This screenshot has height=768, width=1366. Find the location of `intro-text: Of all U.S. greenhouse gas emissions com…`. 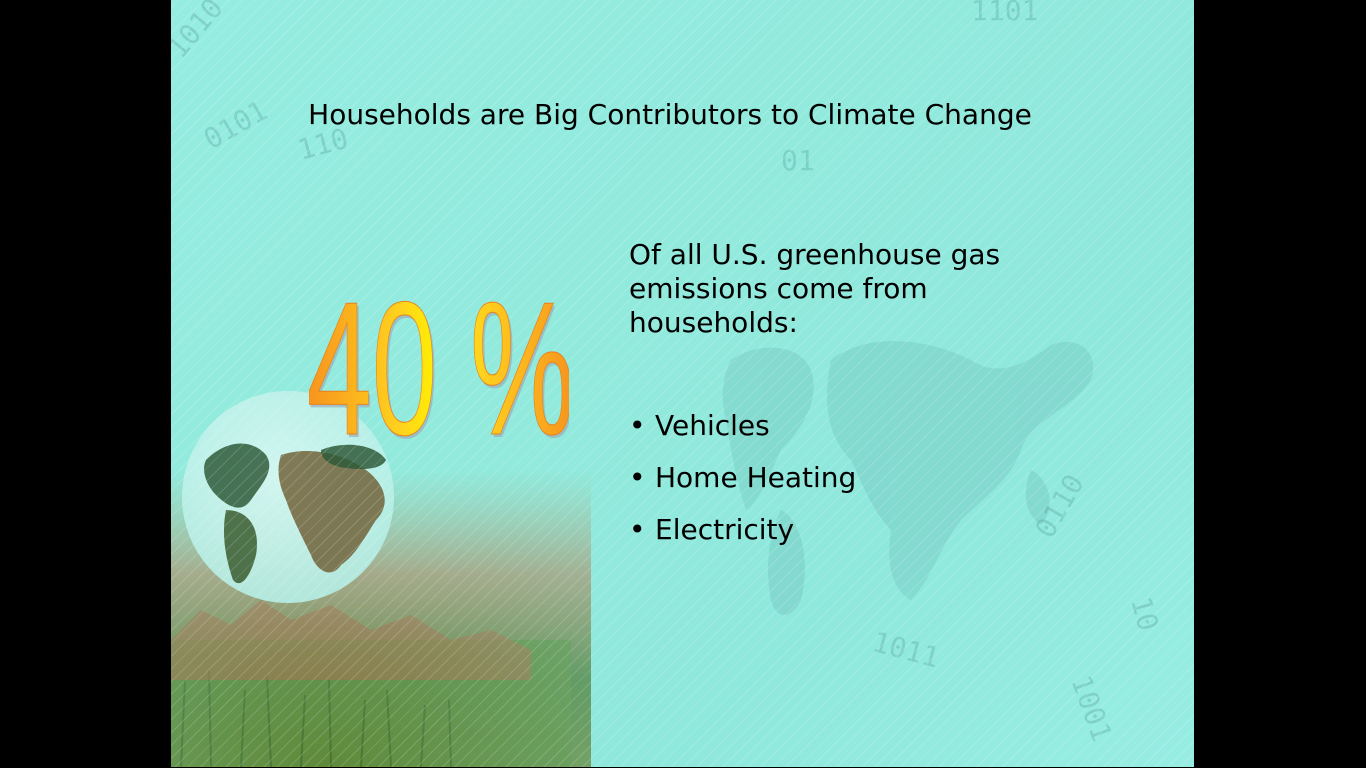

intro-text: Of all U.S. greenhouse gas emissions com… is located at coordinates (815, 288).